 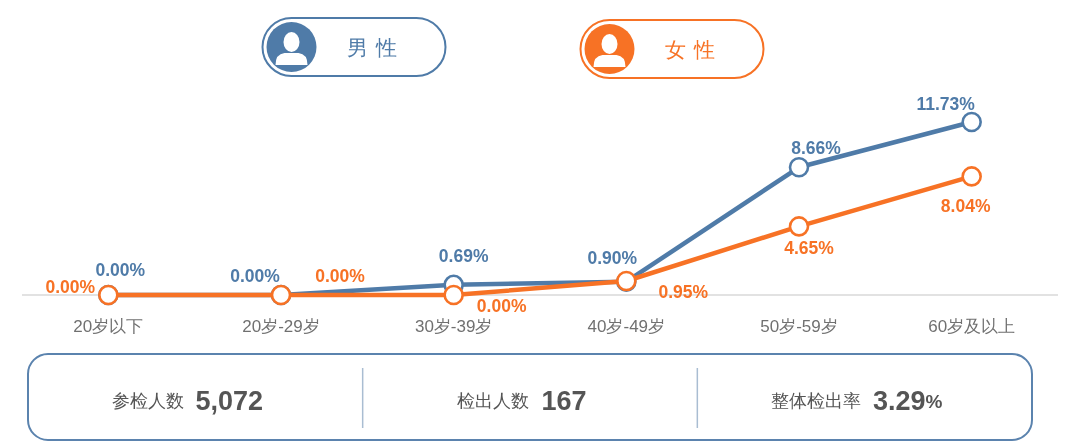 I want to click on legend-label: 女性, so click(x=693, y=49).